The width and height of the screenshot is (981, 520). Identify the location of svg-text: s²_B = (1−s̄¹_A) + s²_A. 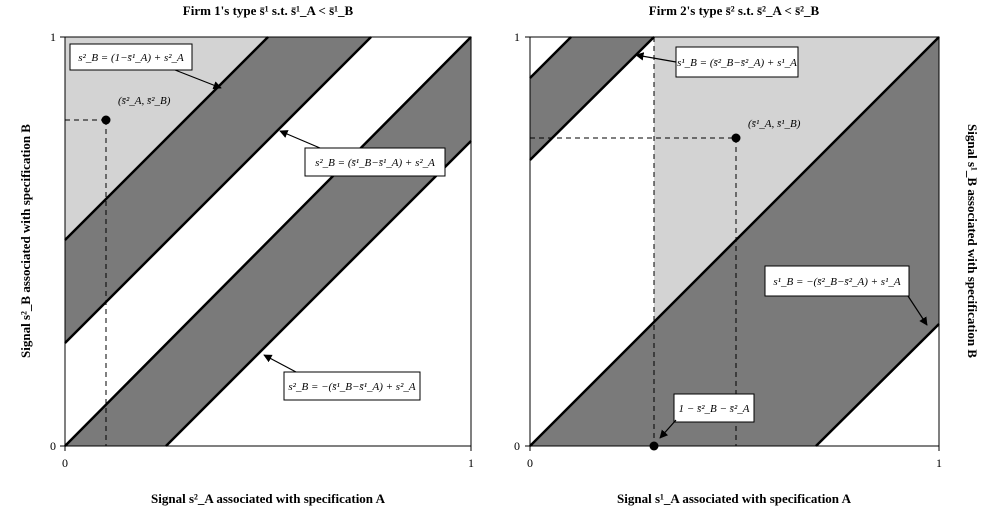
(131, 58).